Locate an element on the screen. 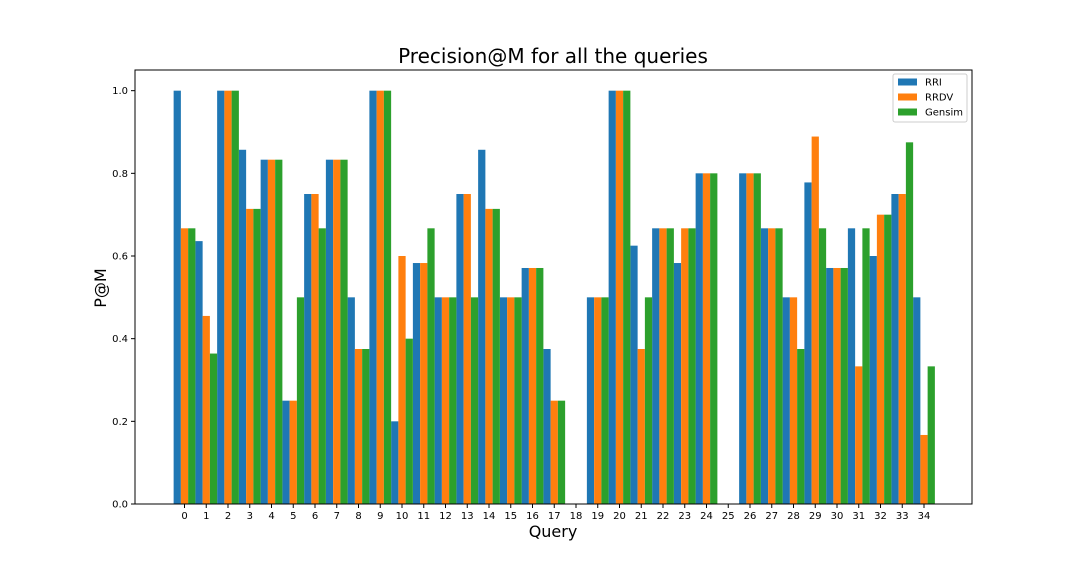 Image resolution: width=1080 pixels, height=576 pixels. x-tick-label: 7 is located at coordinates (337, 516).